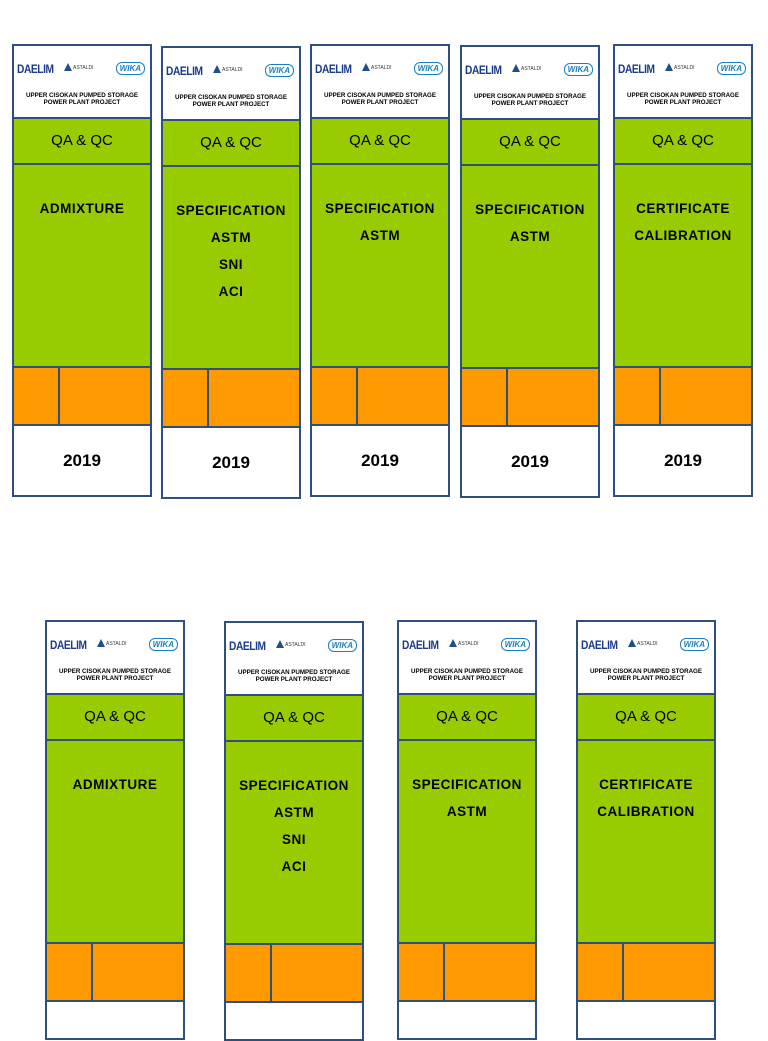 Image resolution: width=768 pixels, height=1041 pixels. What do you see at coordinates (293, 839) in the screenshot?
I see `subject-line: SNI` at bounding box center [293, 839].